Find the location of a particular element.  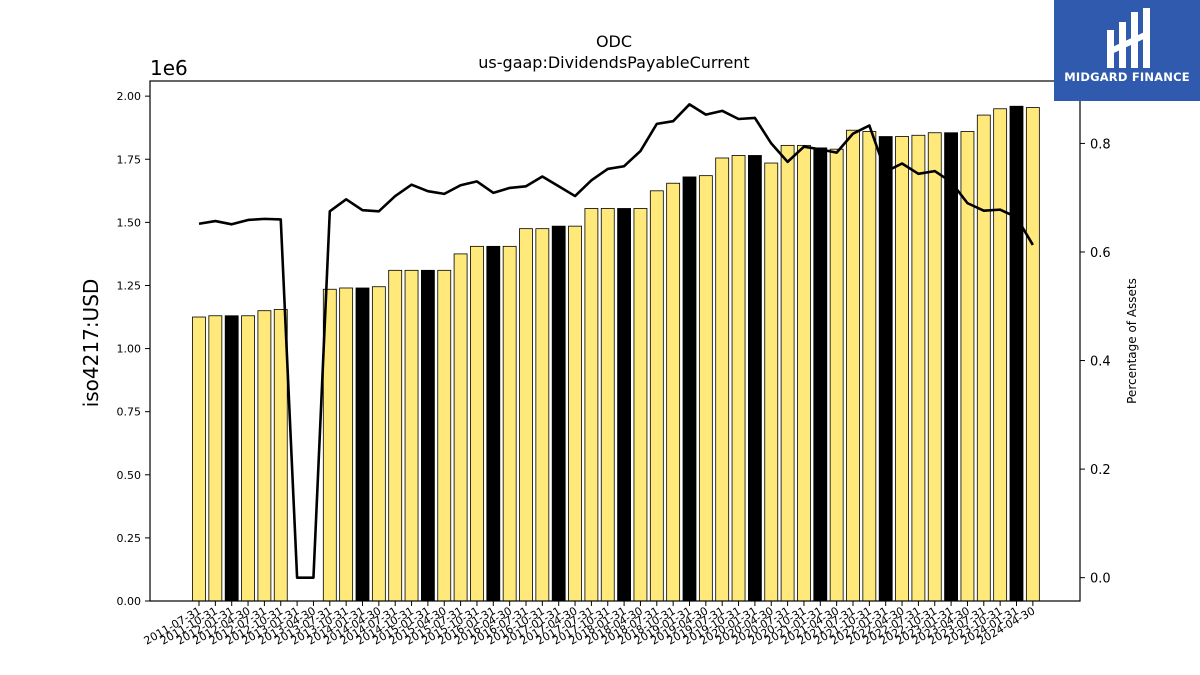

y-tick-label: 0.00 is located at coordinates (129, 601).